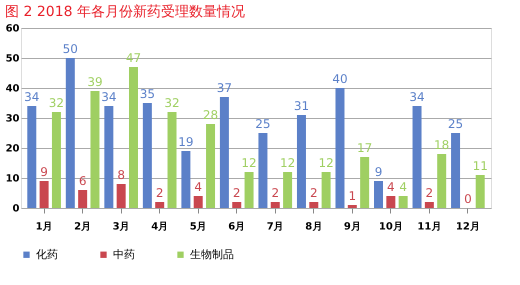 This screenshot has width=520, height=285. Describe the element at coordinates (210, 115) in the screenshot. I see `data-label: 28` at that location.